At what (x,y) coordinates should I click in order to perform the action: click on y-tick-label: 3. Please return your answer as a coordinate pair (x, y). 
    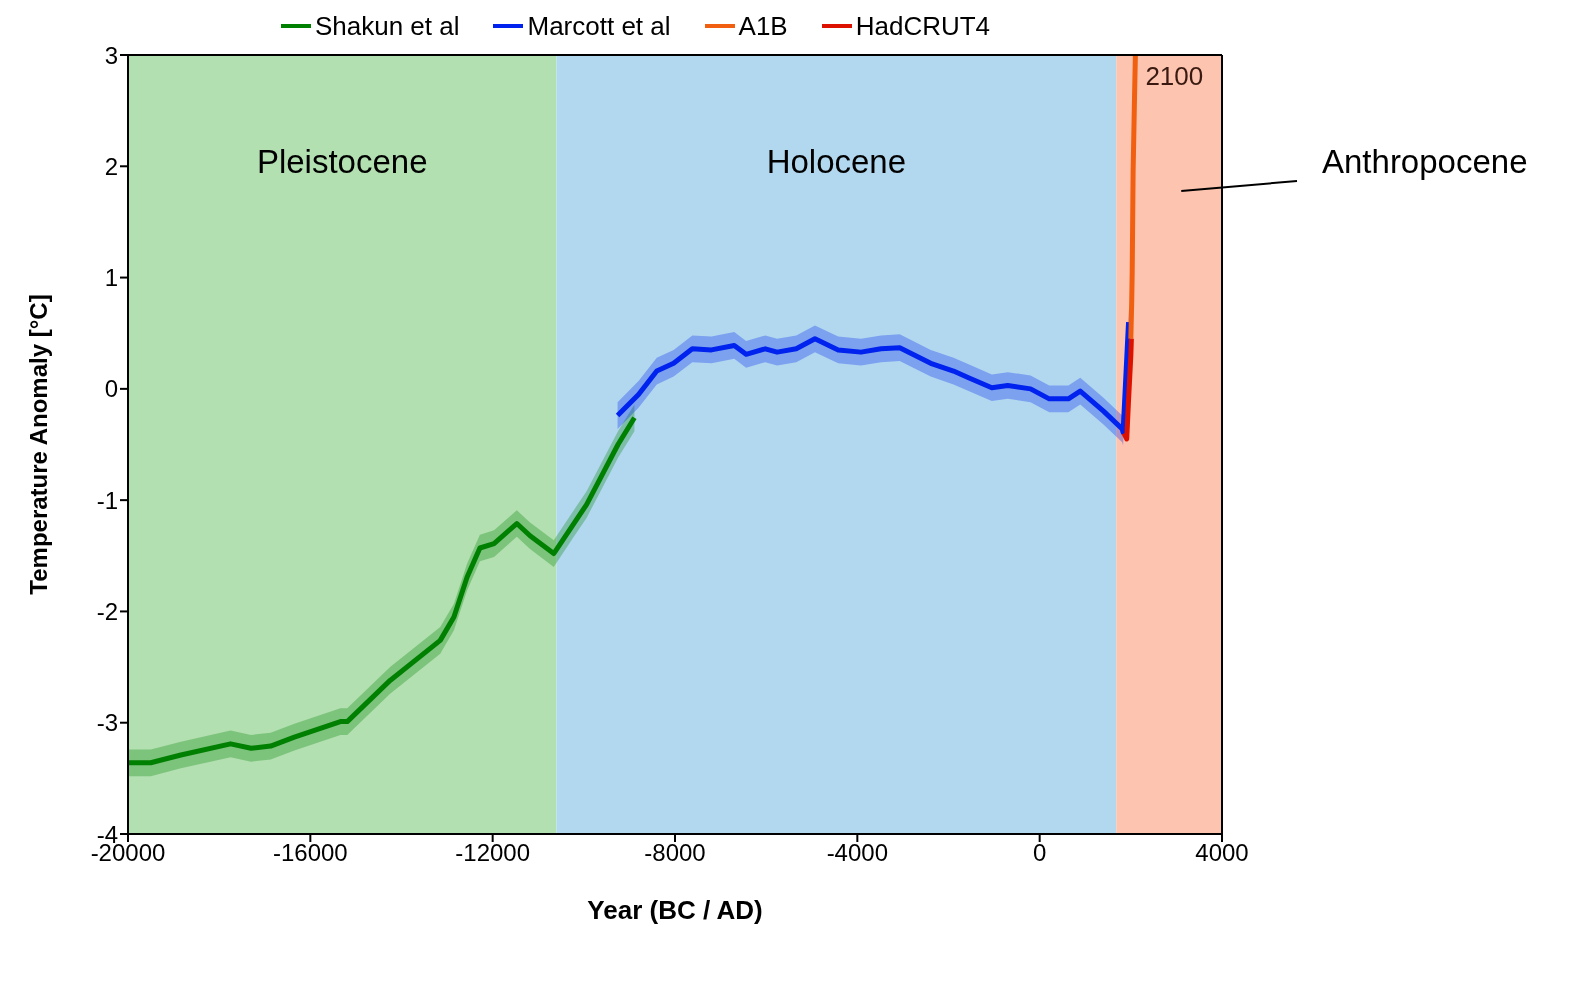
    Looking at the image, I should click on (111, 55).